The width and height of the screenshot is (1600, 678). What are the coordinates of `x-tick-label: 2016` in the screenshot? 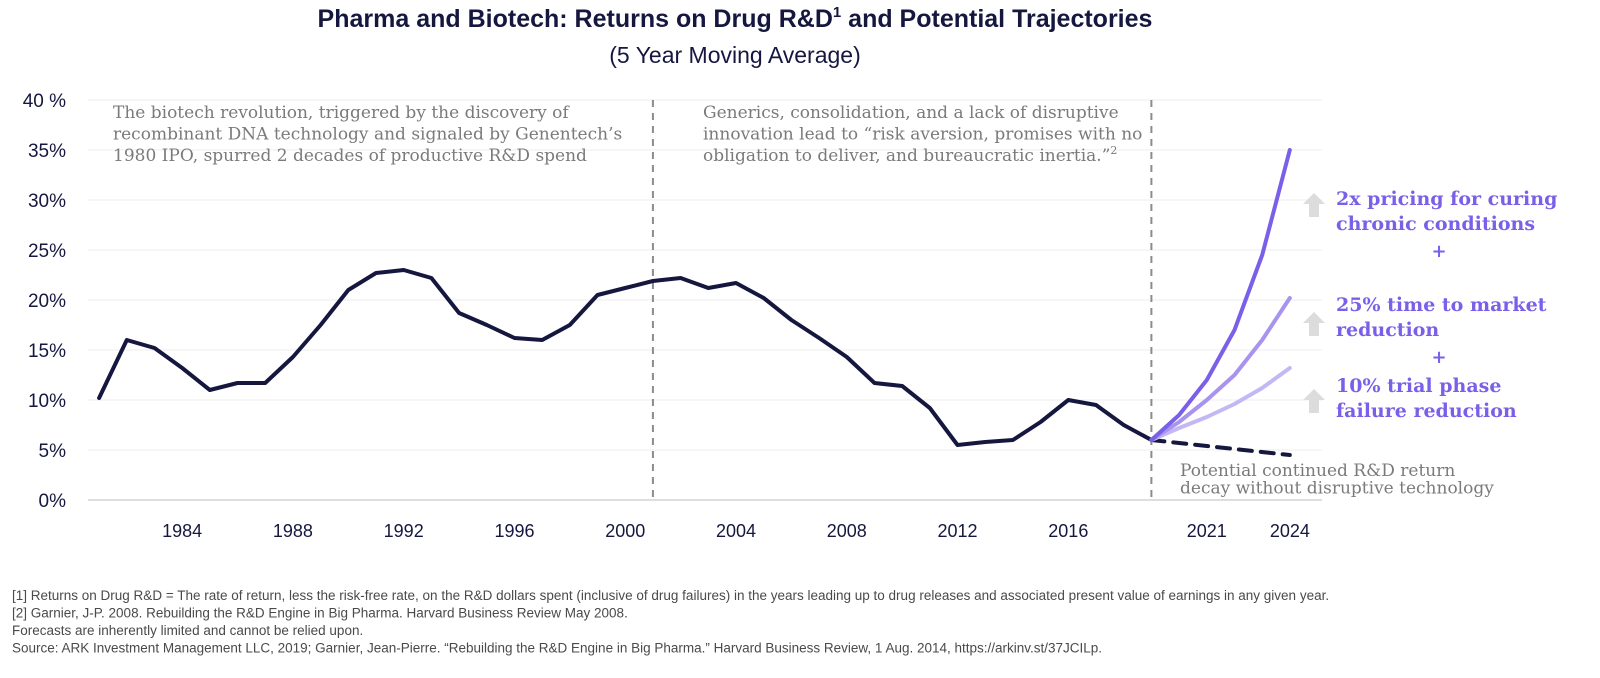 It's located at (1068, 531).